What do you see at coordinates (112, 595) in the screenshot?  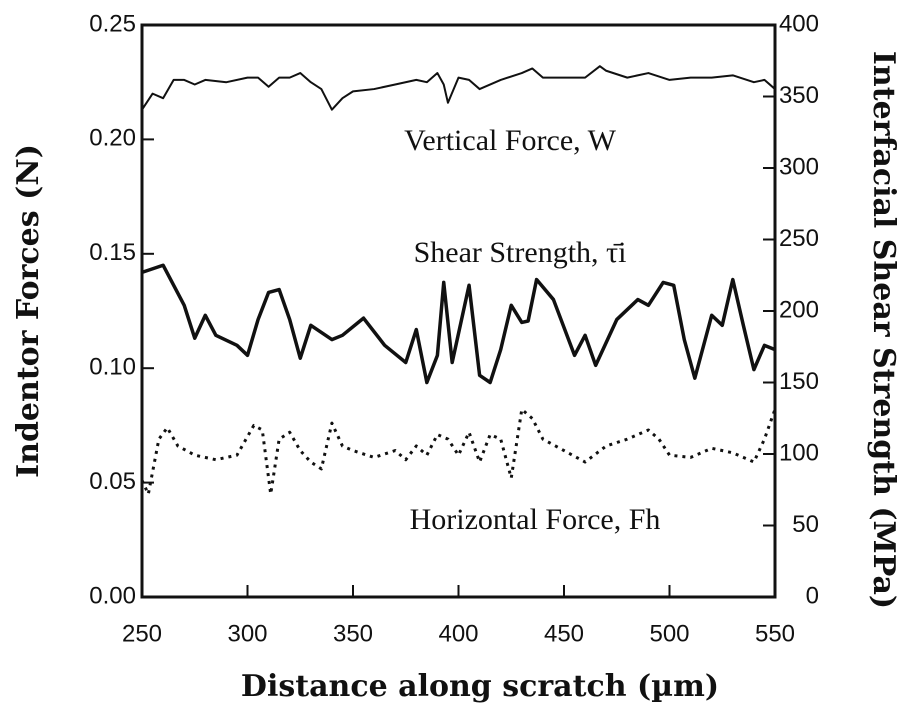 I see `y-tick-label: 0.00` at bounding box center [112, 595].